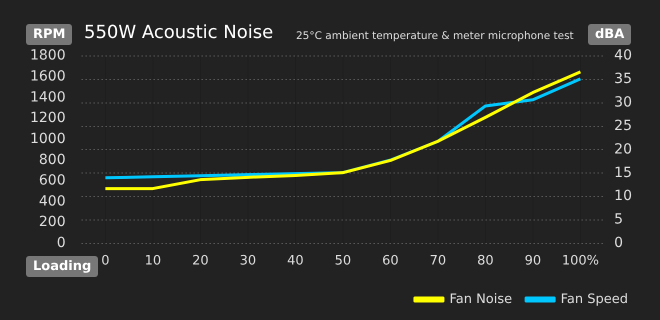 The height and width of the screenshot is (320, 660). Describe the element at coordinates (623, 149) in the screenshot. I see `y2-tick-label: 20` at that location.